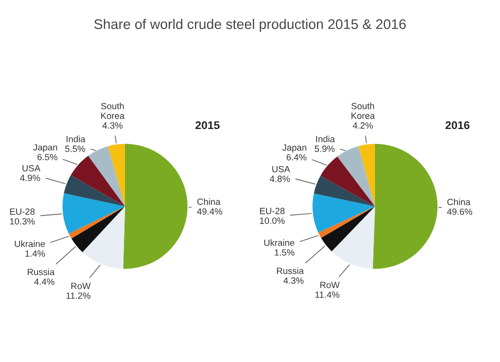 Image resolution: width=500 pixels, height=362 pixels. Describe the element at coordinates (44, 281) in the screenshot. I see `data-label: 4.4%` at that location.